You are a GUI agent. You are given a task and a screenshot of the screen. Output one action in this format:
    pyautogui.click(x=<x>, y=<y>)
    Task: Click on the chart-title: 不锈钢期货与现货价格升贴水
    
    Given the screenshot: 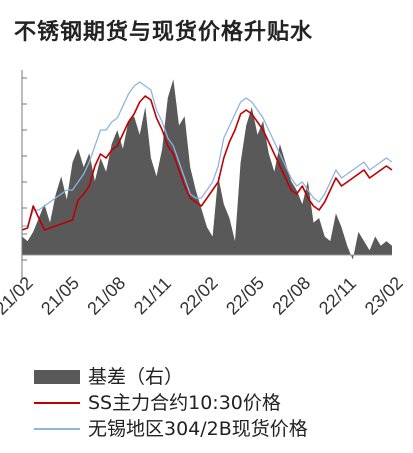 What is the action you would take?
    pyautogui.click(x=164, y=32)
    